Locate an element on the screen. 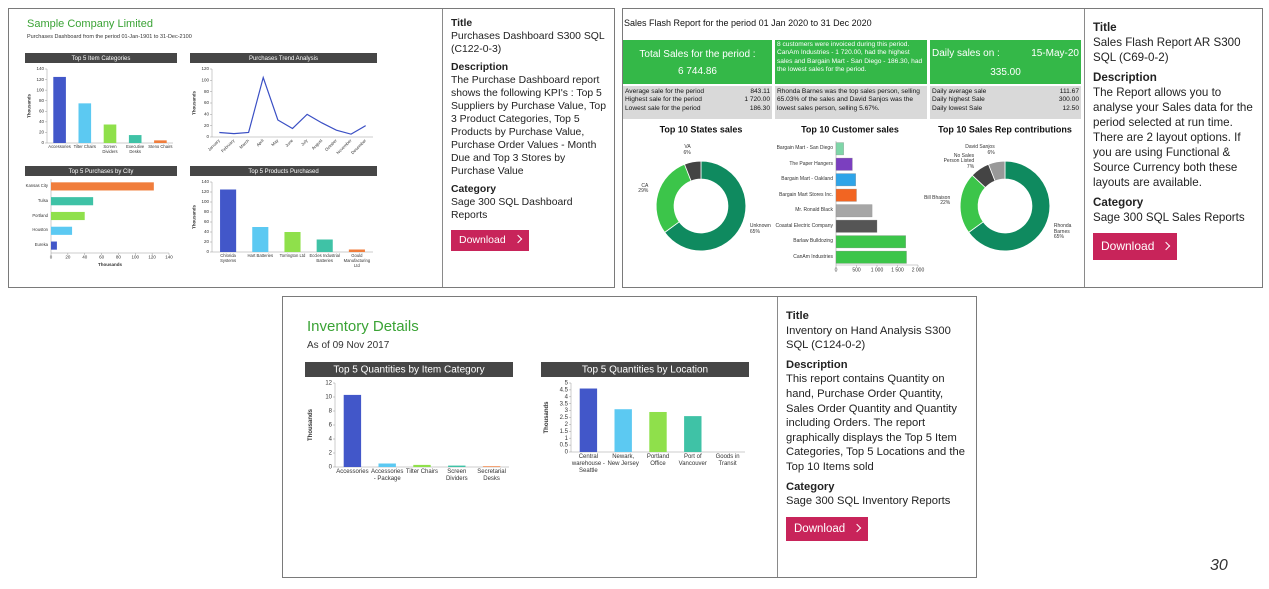  x-tick-label: 1 000 is located at coordinates (877, 270).